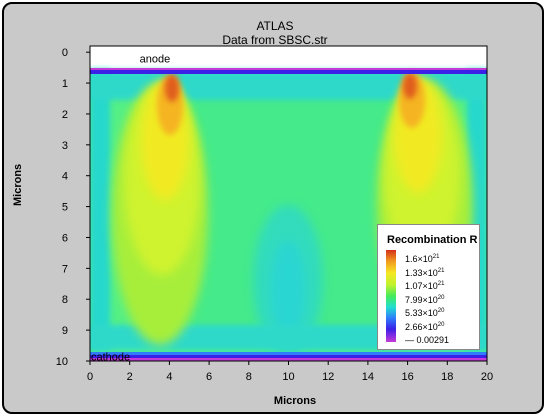 The width and height of the screenshot is (550, 420). I want to click on legend-colorbar, so click(391, 296).